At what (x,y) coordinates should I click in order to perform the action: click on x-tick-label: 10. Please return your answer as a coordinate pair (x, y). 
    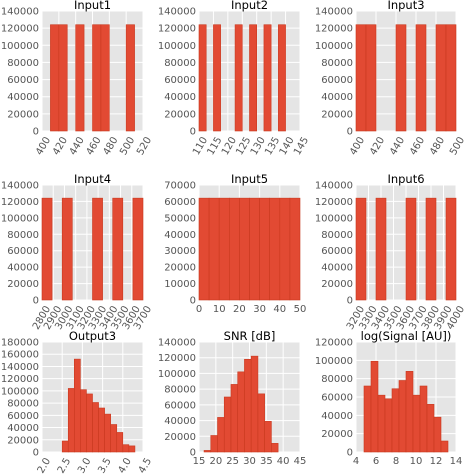
    Looking at the image, I should click on (219, 309).